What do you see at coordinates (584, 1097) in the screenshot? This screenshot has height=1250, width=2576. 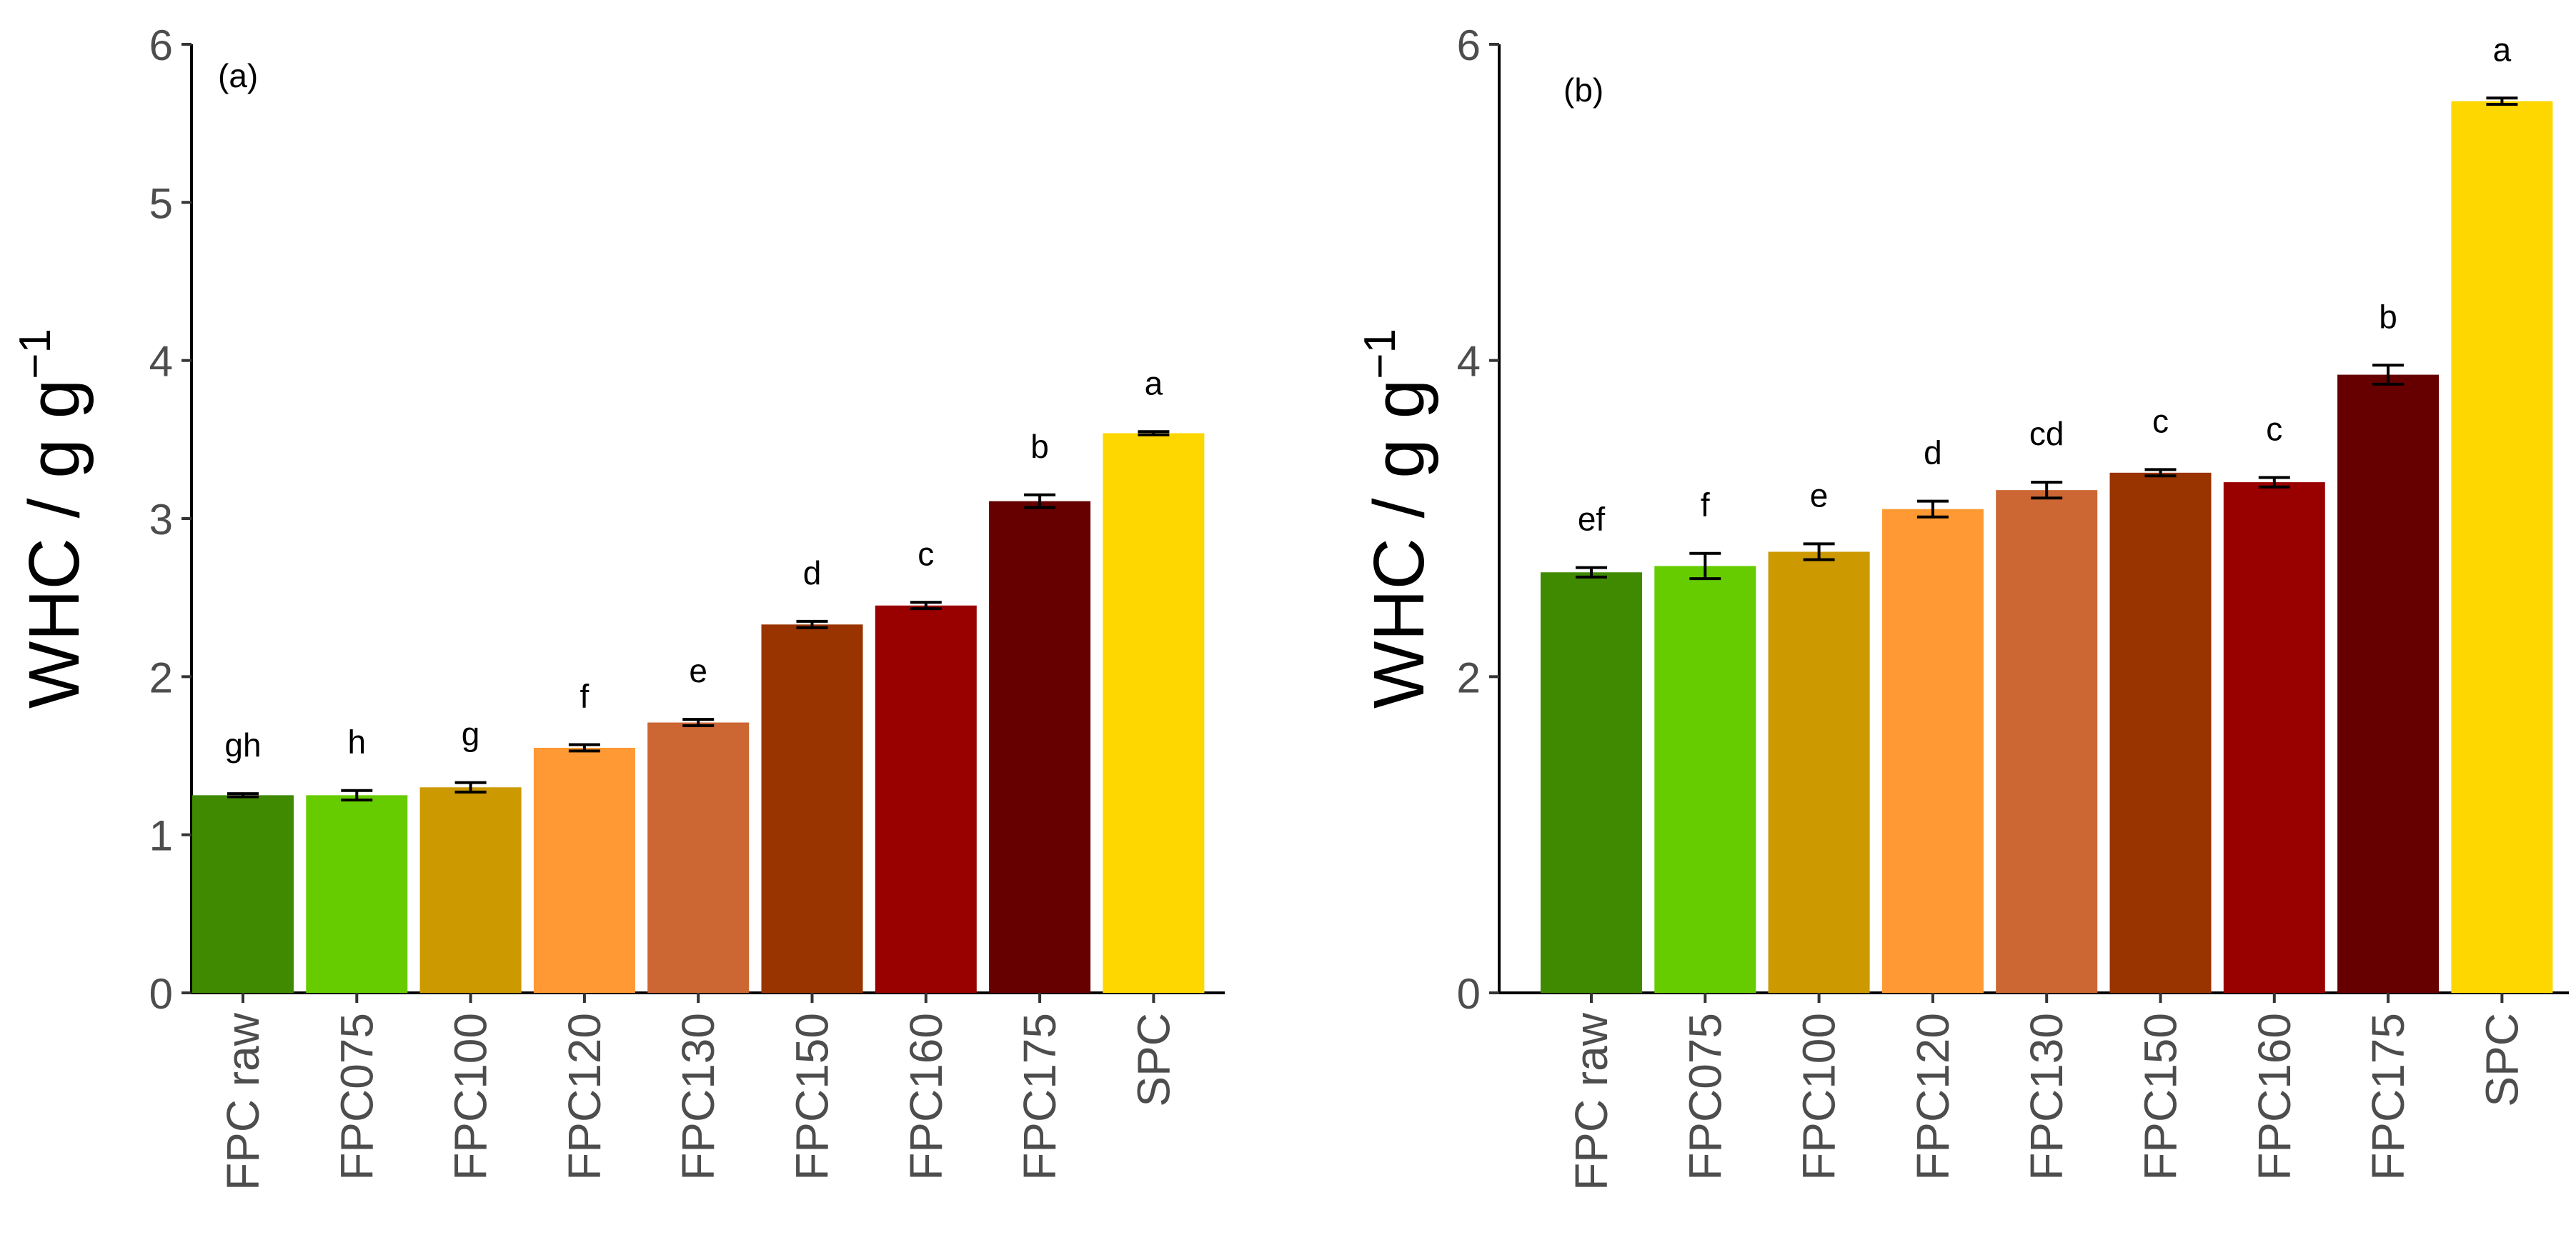 I see `panel-a-category-label: FPC120` at bounding box center [584, 1097].